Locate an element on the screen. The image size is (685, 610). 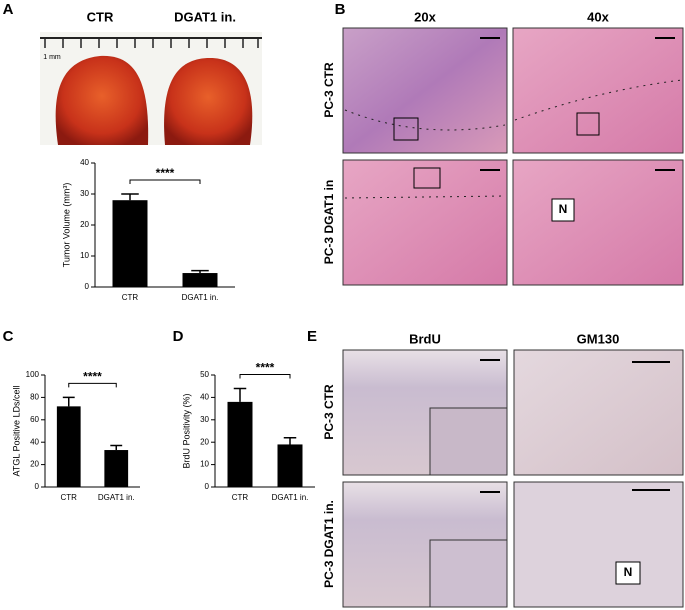
y-axis-label: BrdU Positivity (%) is located at coordinates (186, 430).